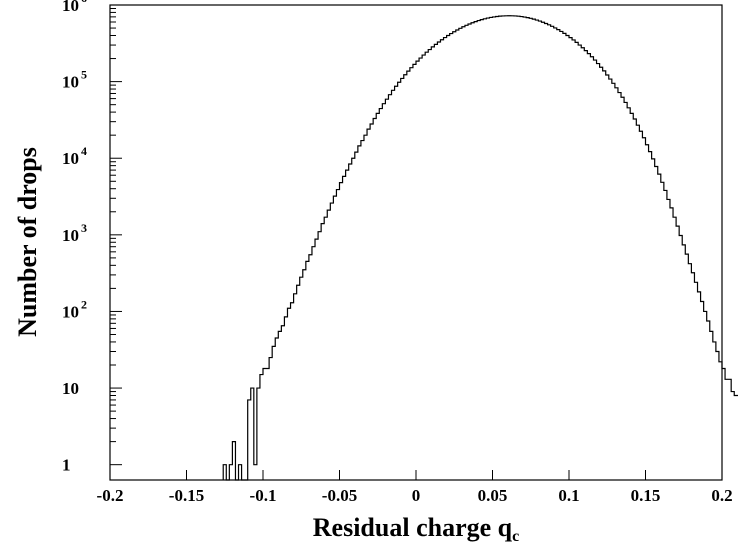 The height and width of the screenshot is (550, 738). What do you see at coordinates (568, 495) in the screenshot?
I see `x-tick-label: 0.1` at bounding box center [568, 495].